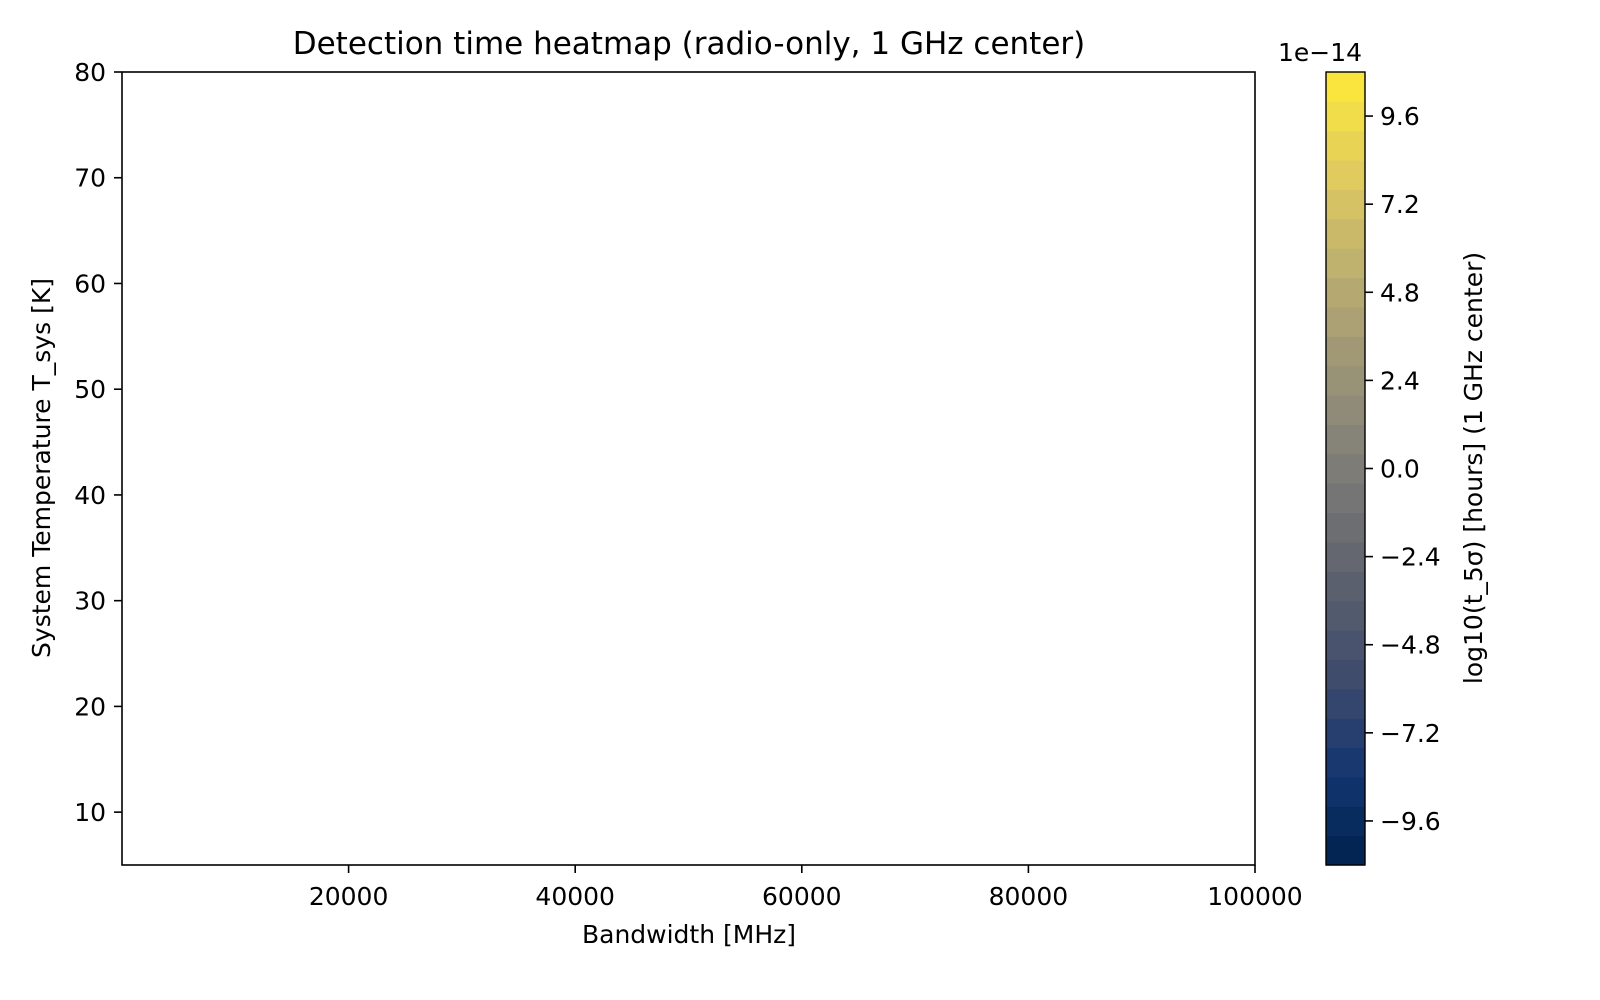  Describe the element at coordinates (1410, 557) in the screenshot. I see `colorbar-tick-label: −2.4` at that location.